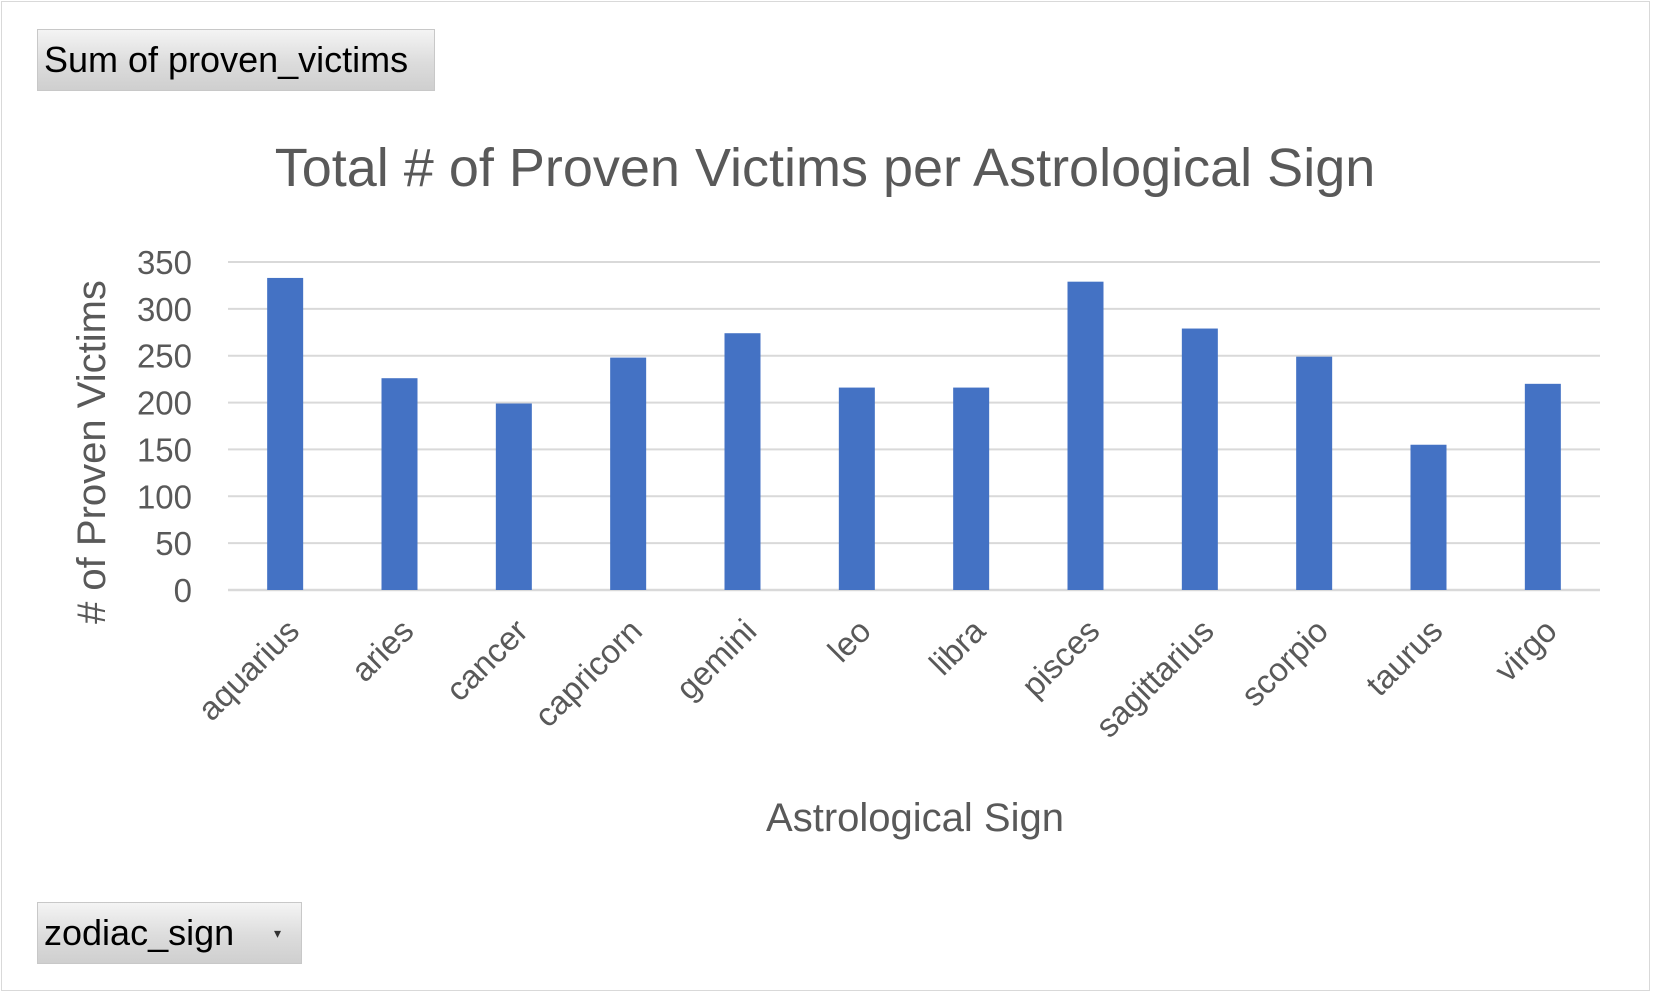 This screenshot has width=1653, height=994. I want to click on x-axis-title: Astrological Sign, so click(915, 818).